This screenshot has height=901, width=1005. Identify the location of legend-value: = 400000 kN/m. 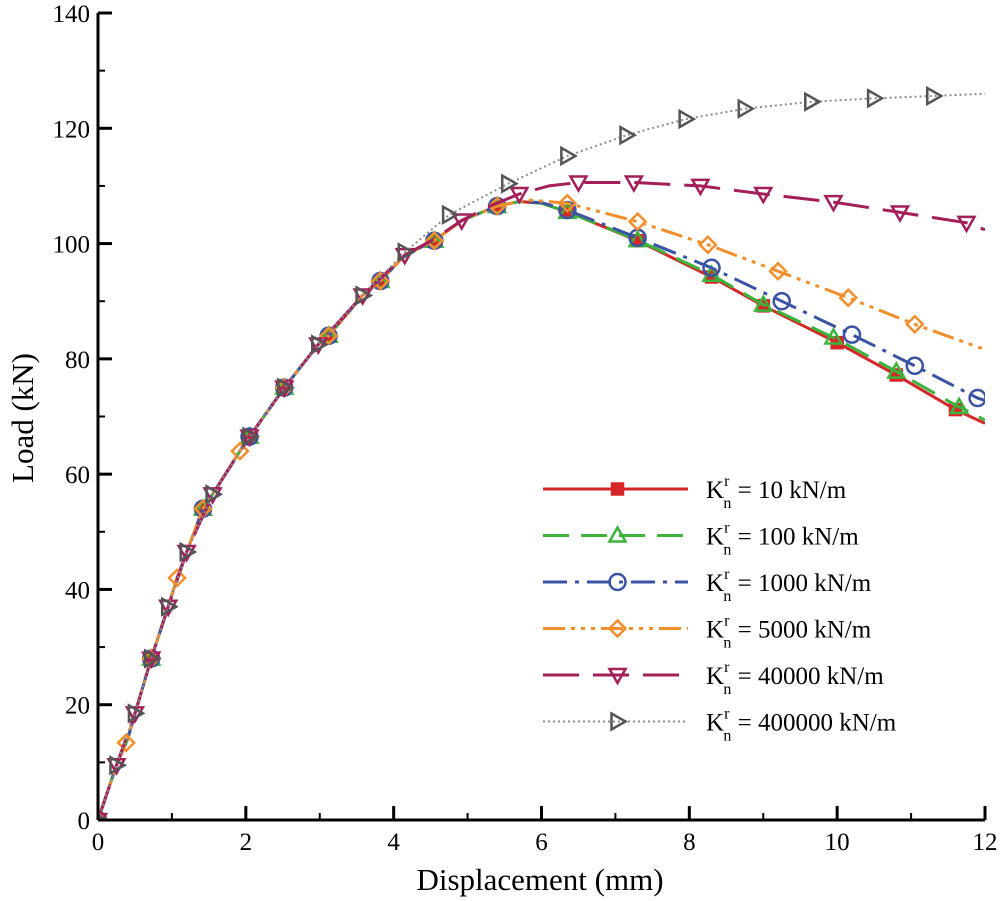
(813, 723).